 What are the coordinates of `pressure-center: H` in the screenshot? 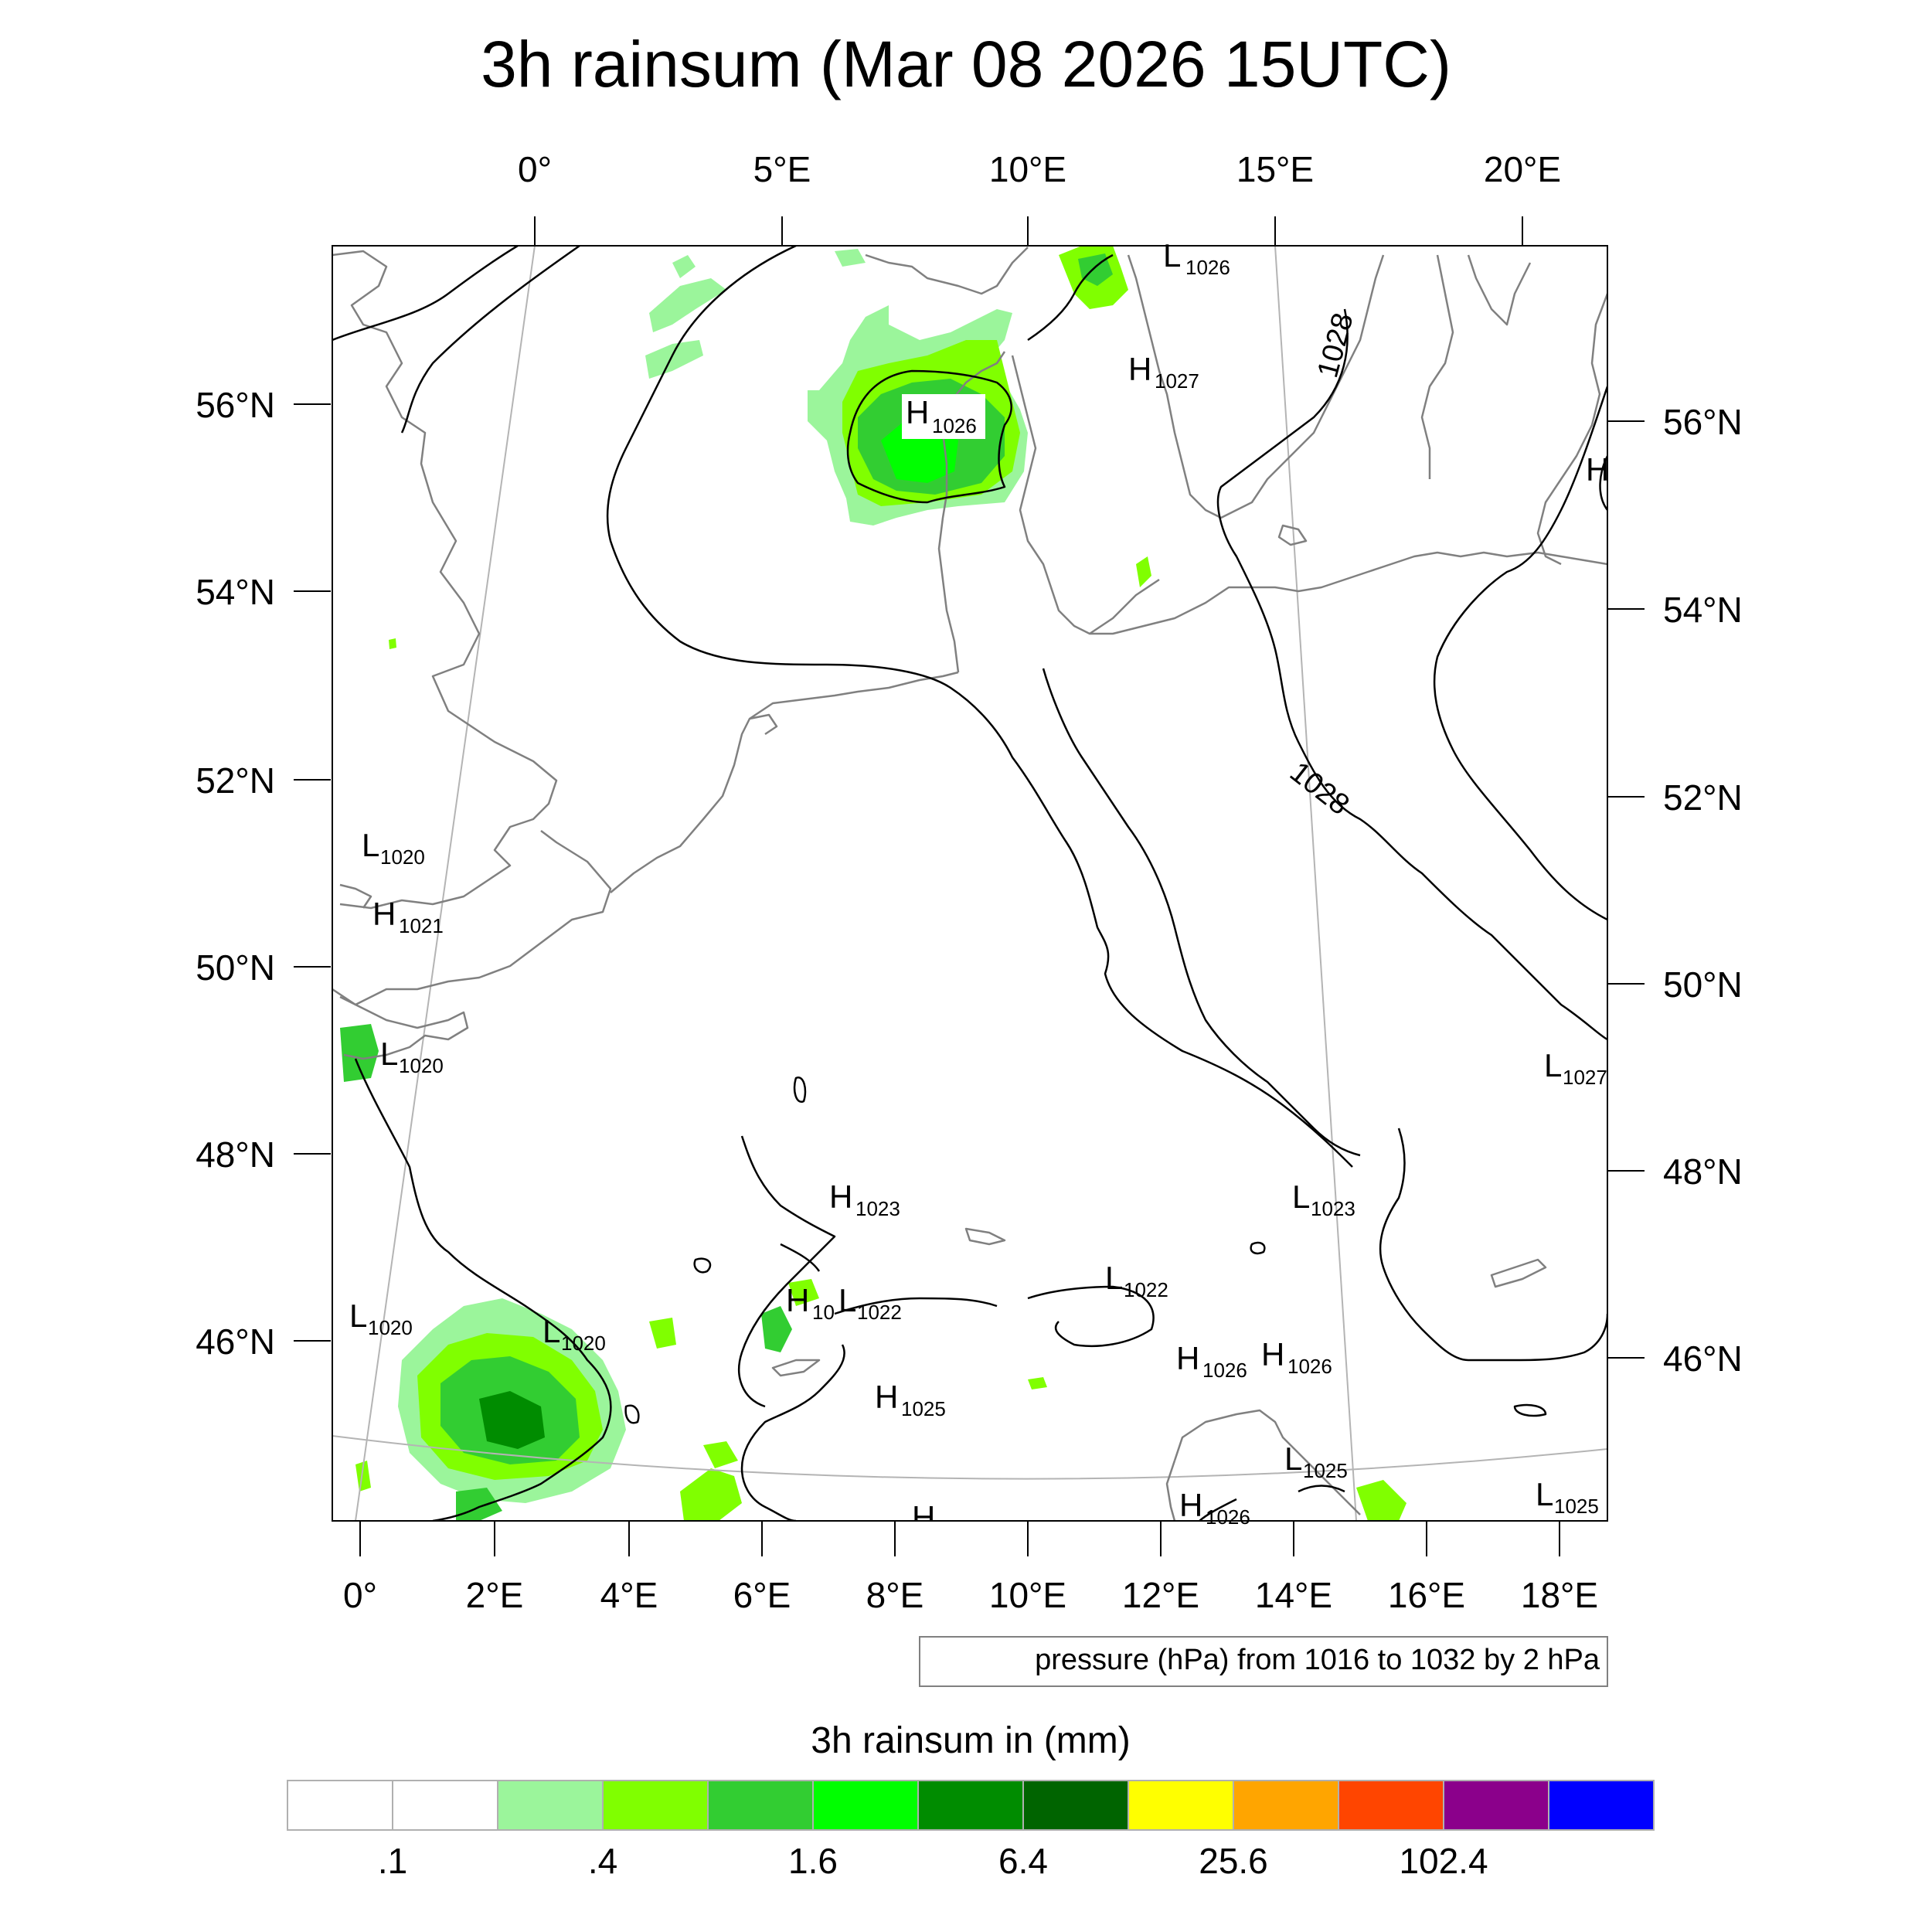 It's located at (1598, 470).